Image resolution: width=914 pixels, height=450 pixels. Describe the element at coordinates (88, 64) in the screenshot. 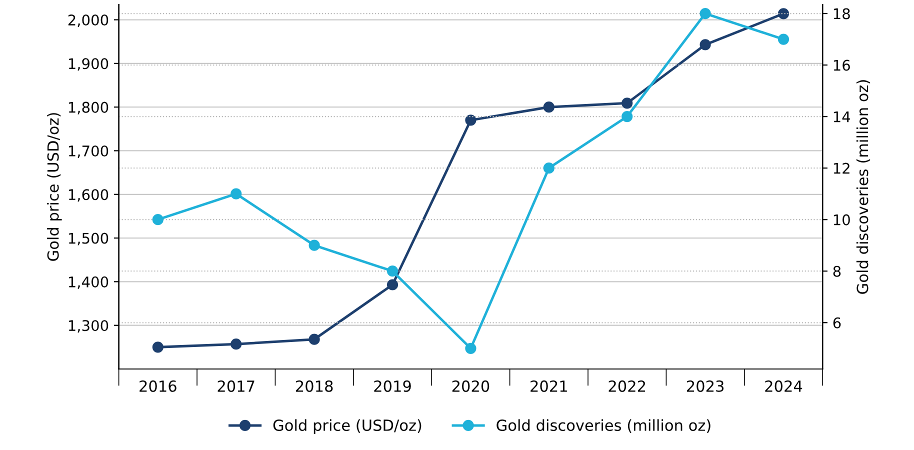

I see `y-tick-label: 1,900` at that location.